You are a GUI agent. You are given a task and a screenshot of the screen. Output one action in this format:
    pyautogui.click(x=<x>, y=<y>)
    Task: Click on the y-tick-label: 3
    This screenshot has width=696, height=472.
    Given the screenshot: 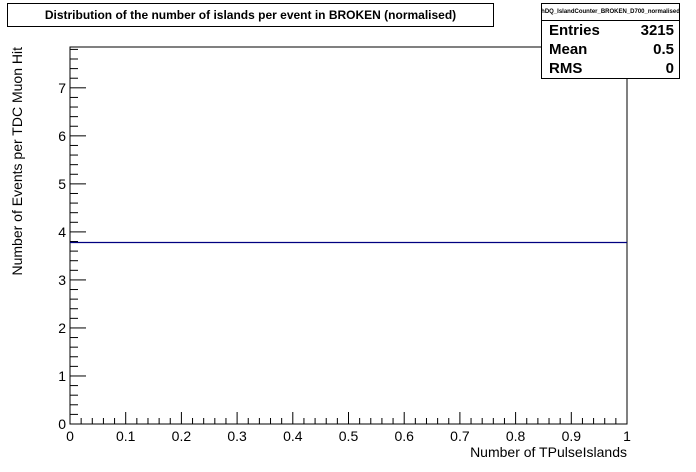 What is the action you would take?
    pyautogui.click(x=62, y=280)
    